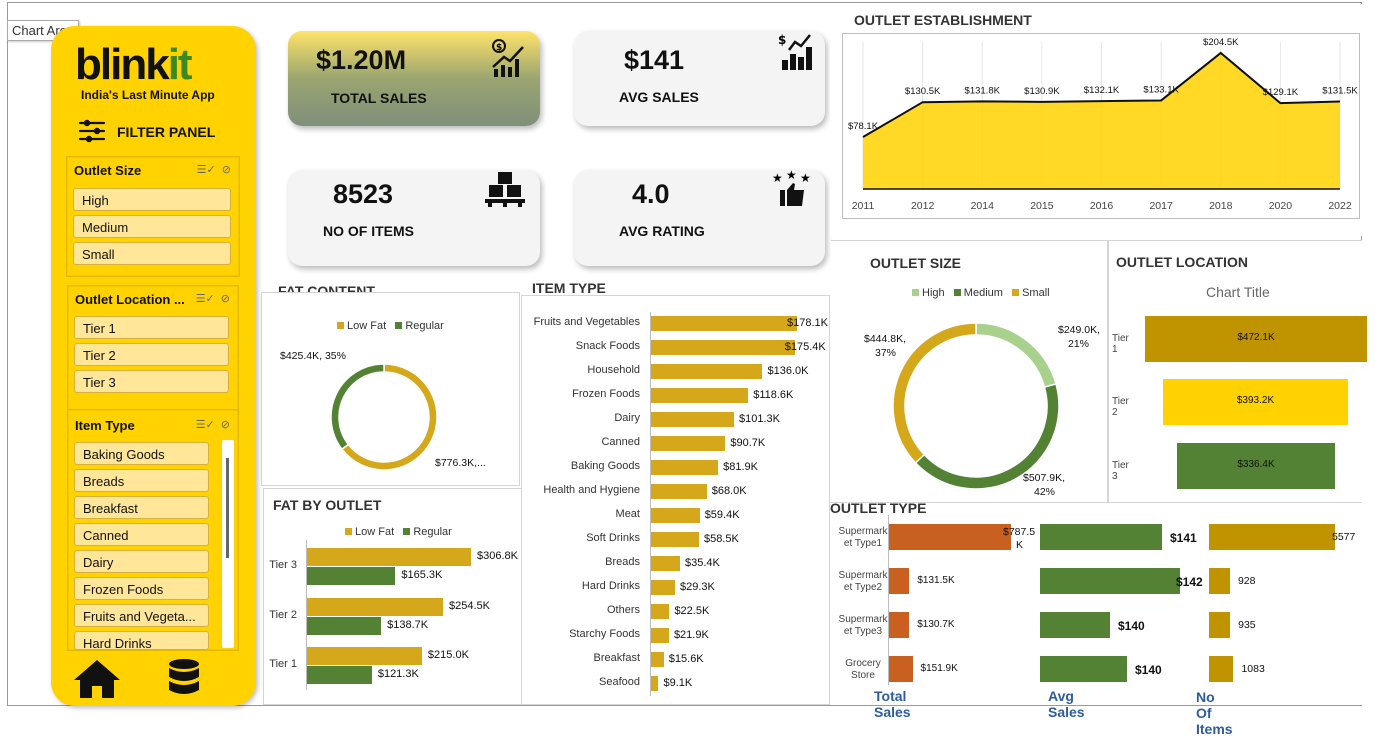 Image resolution: width=1377 pixels, height=737 pixels. Describe the element at coordinates (351, 576) in the screenshot. I see `bar-regular` at that location.